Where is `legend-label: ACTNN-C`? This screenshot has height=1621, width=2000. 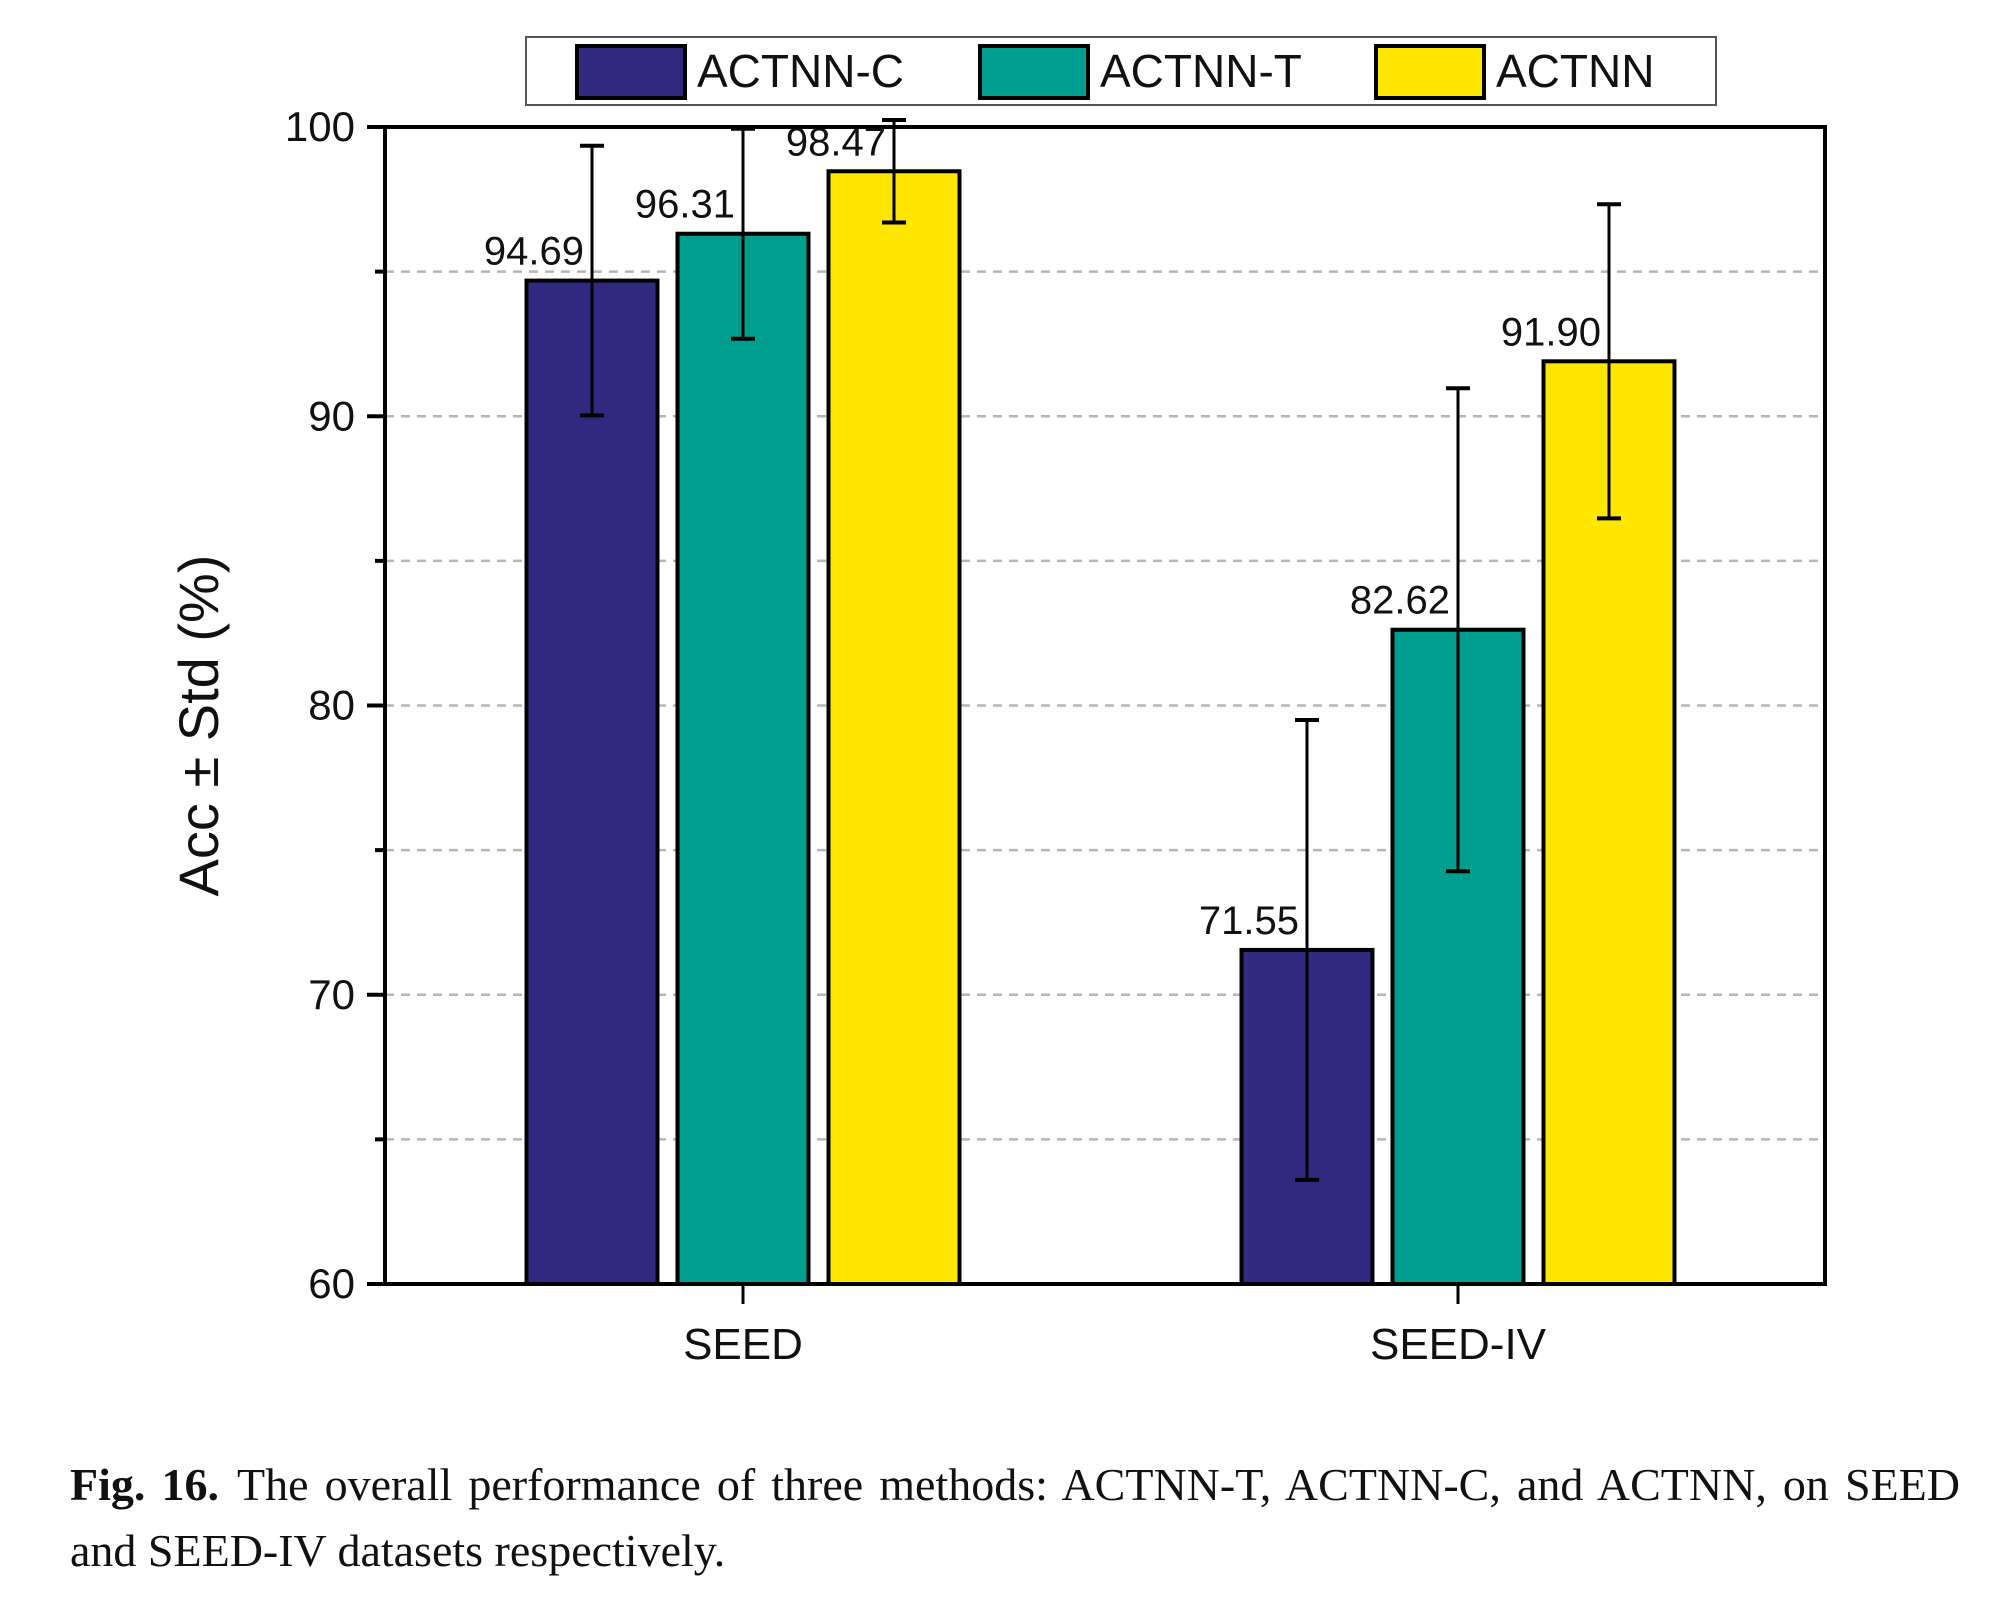
legend-label: ACTNN-C is located at coordinates (800, 71).